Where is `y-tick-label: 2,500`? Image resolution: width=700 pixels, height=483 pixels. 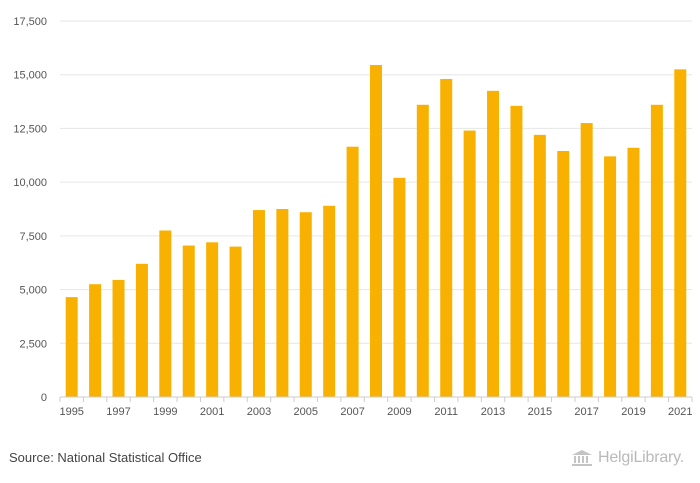 y-tick-label: 2,500 is located at coordinates (33, 344).